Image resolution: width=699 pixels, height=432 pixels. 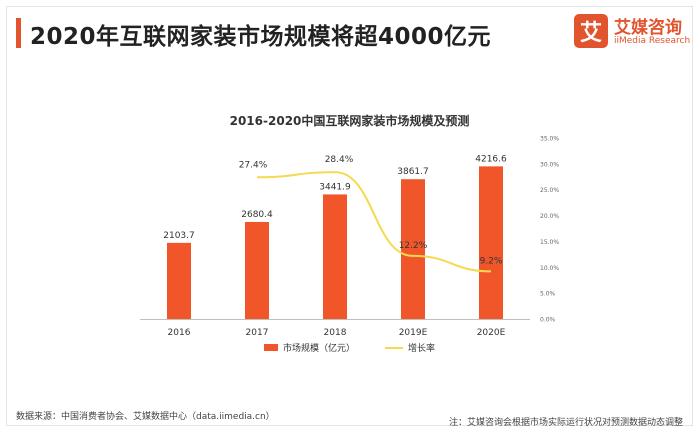 I want to click on growth-rate-line, so click(x=374, y=222).